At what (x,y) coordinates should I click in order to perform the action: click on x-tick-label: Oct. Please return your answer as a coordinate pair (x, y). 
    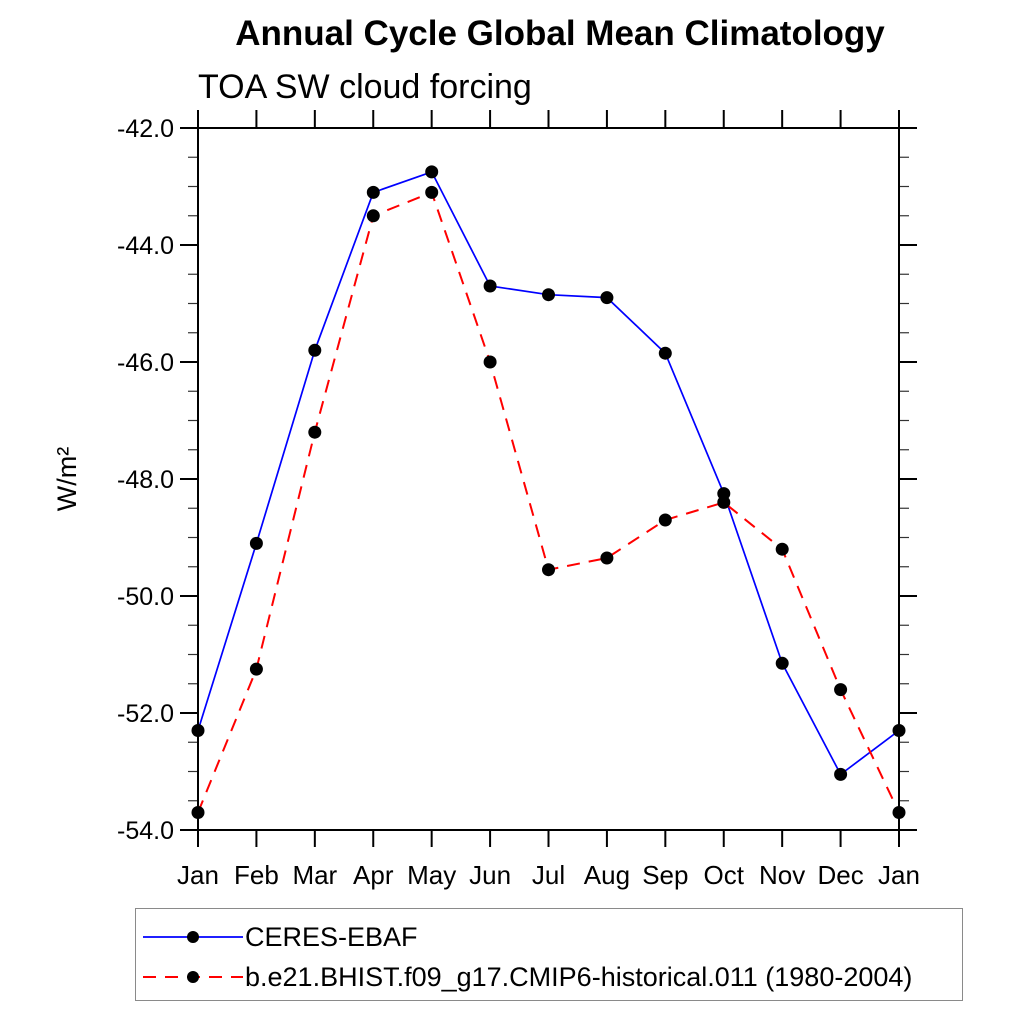
    Looking at the image, I should click on (724, 875).